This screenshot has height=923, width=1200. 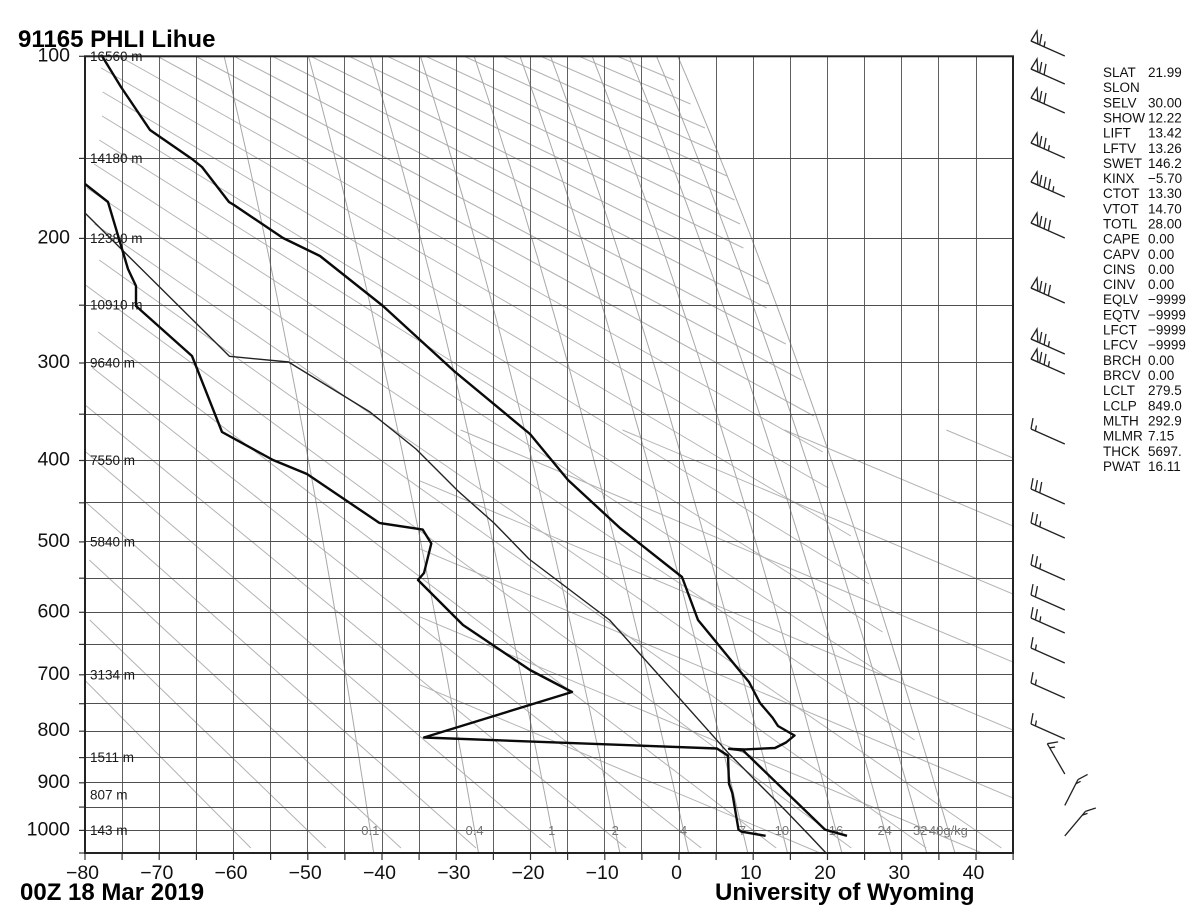 I want to click on svg-text: 7550 m, so click(x=112, y=460).